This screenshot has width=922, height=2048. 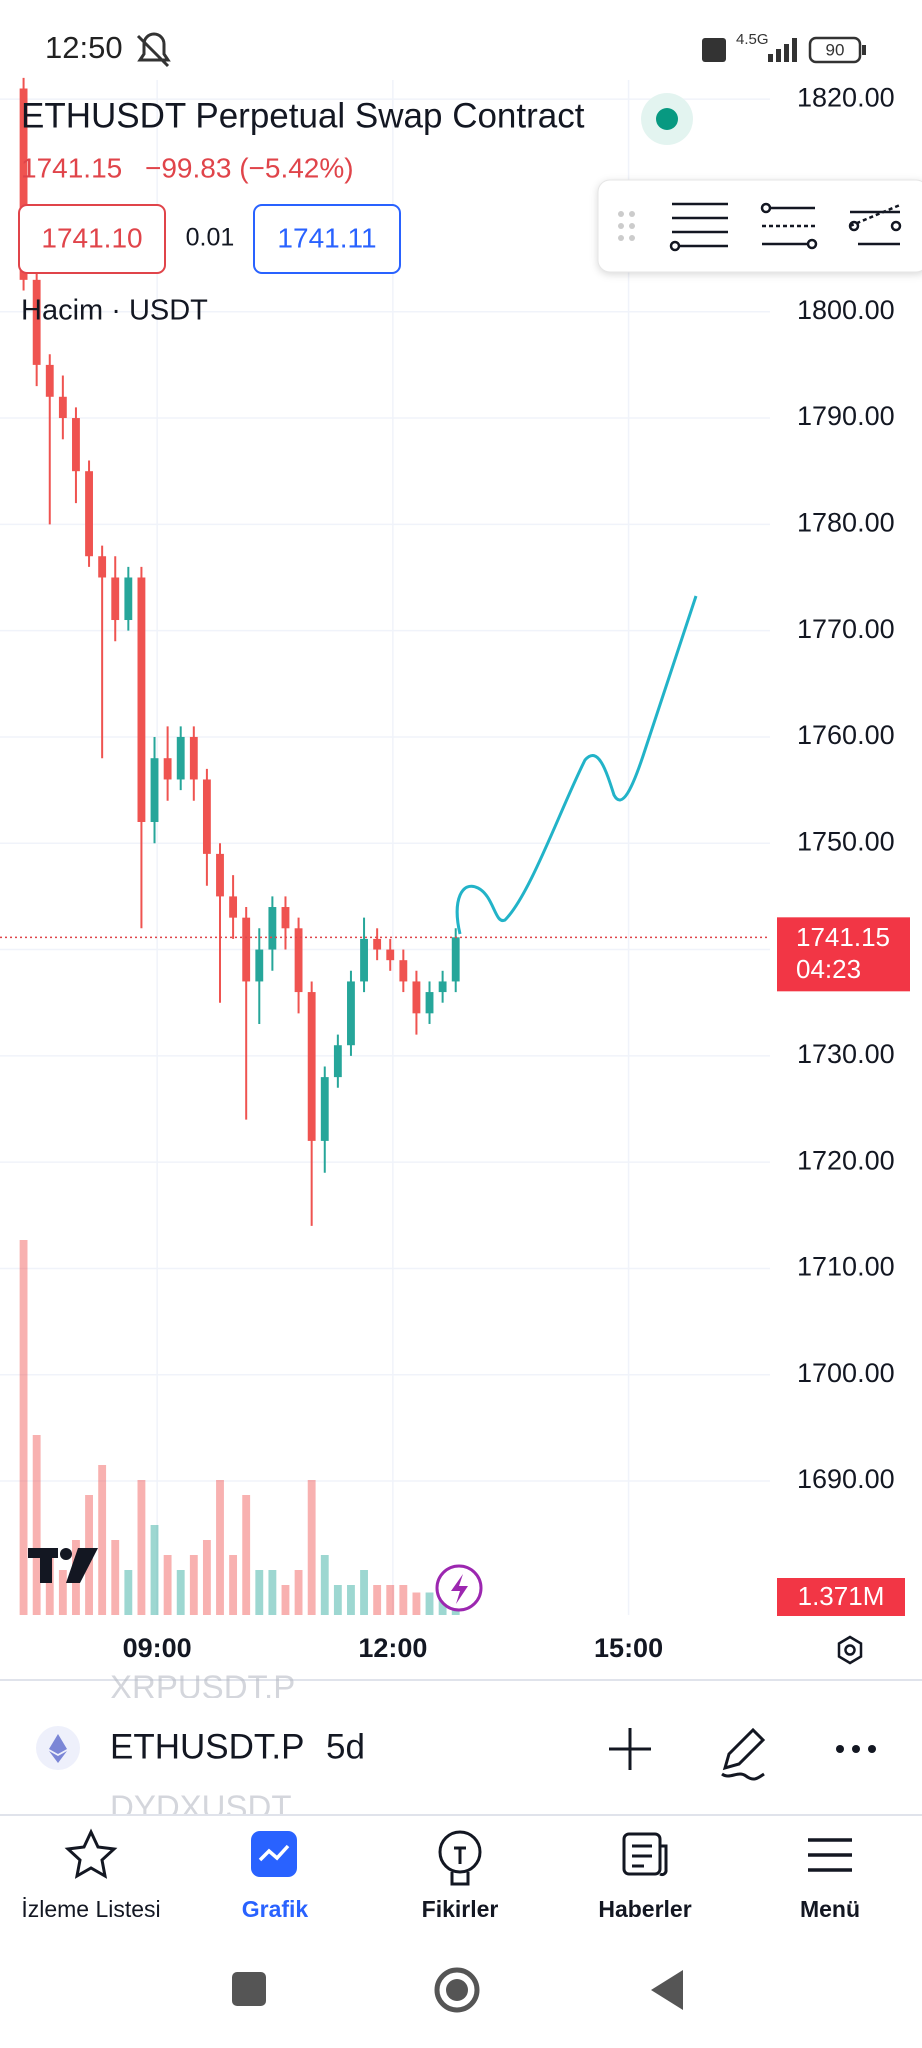 I want to click on drawing-path, so click(x=576, y=765).